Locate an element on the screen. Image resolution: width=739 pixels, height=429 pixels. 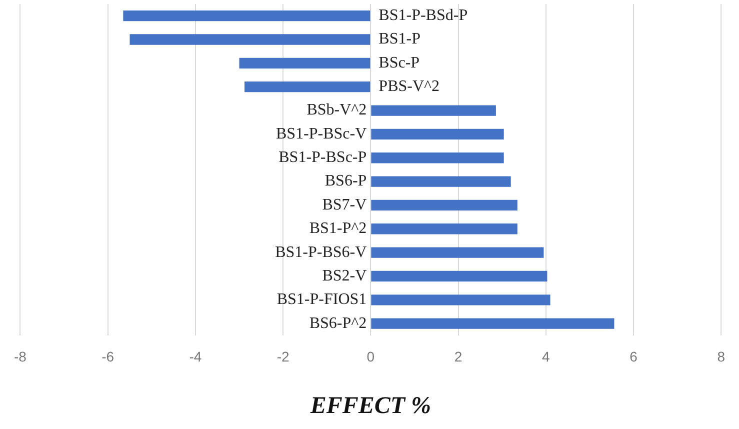
y-tick-label: BS2-V is located at coordinates (345, 275).